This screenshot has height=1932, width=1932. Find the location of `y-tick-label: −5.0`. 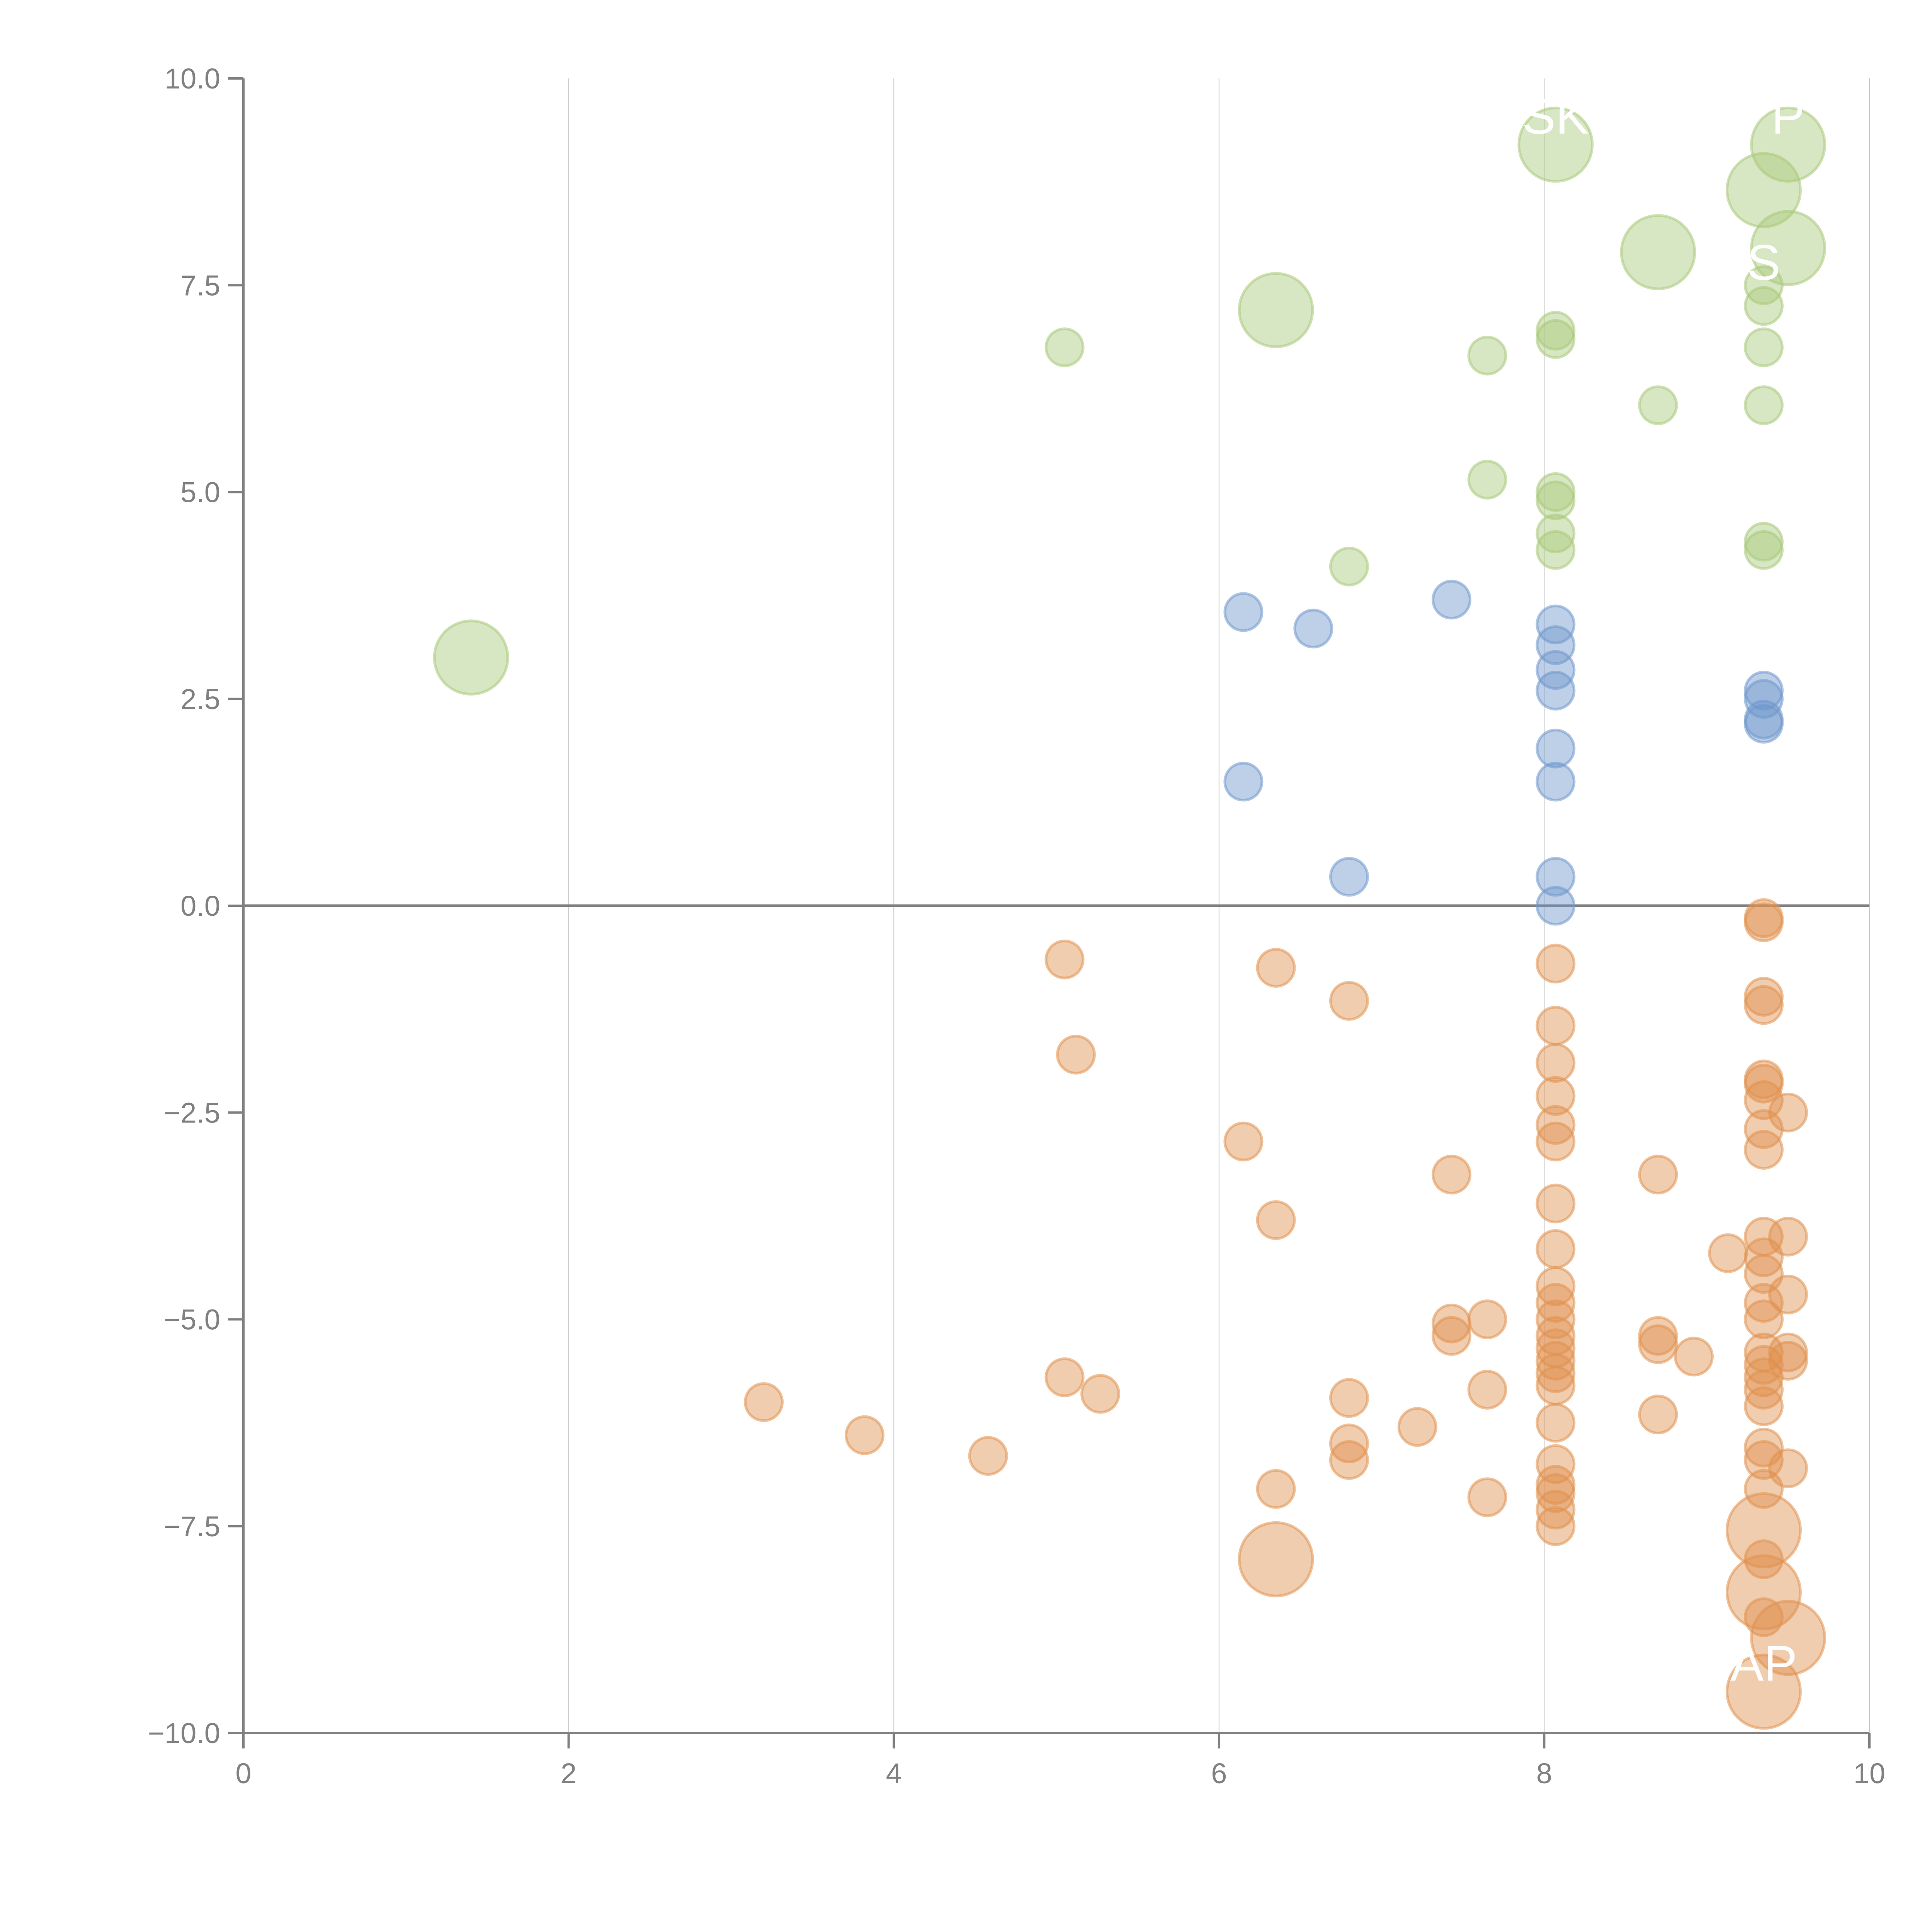

y-tick-label: −5.0 is located at coordinates (192, 1320).